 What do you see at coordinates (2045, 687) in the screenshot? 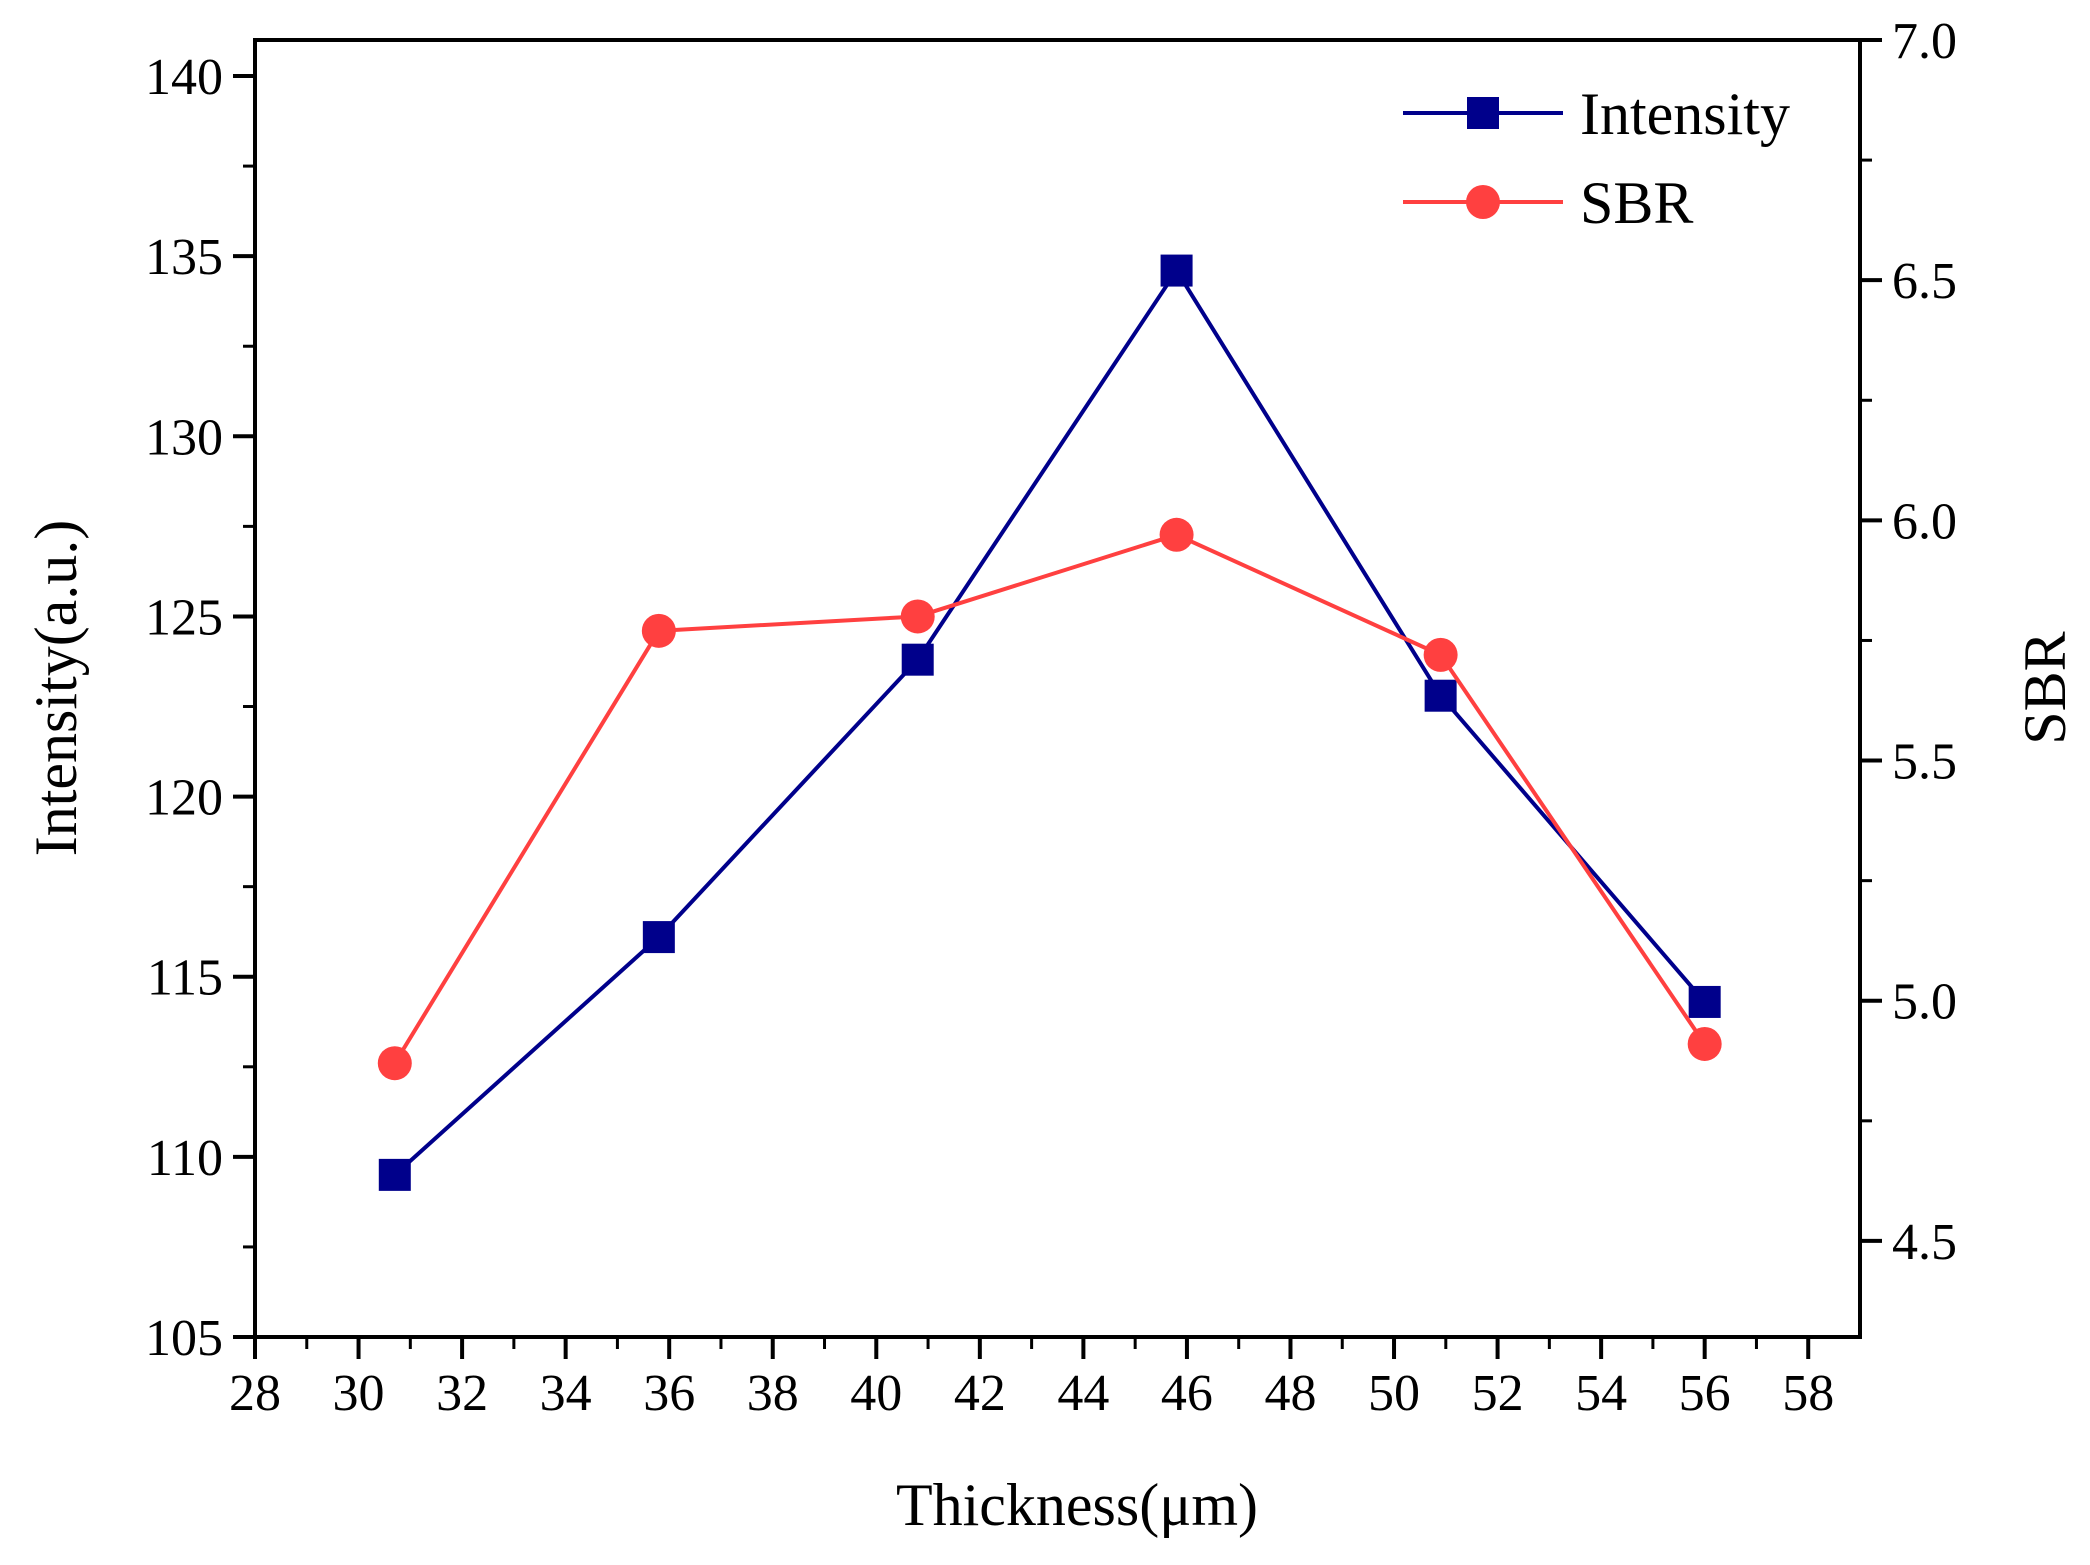
I see `y2-axis-title: SBR` at bounding box center [2045, 687].